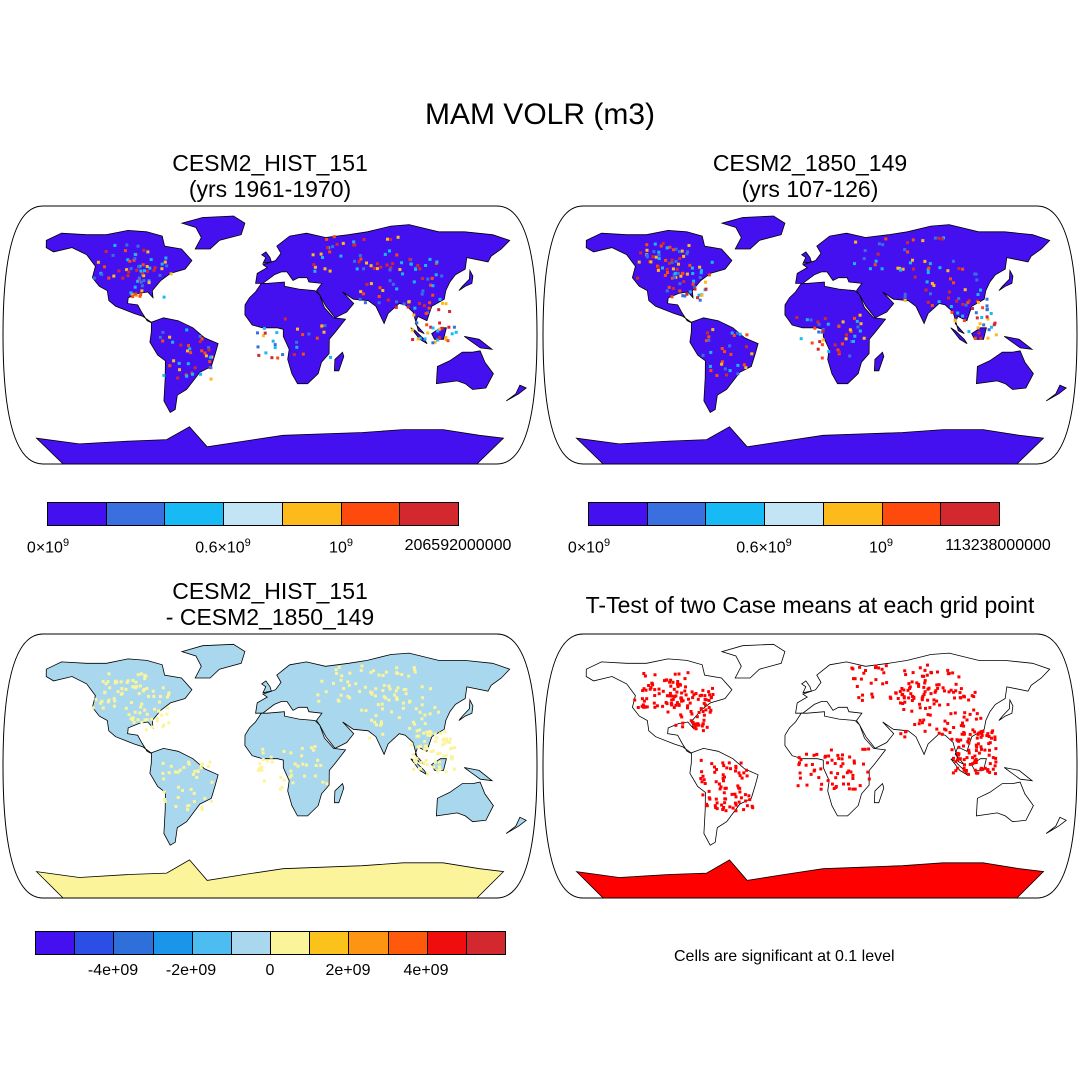 This screenshot has width=1080, height=1080. I want to click on colorbar-swatch, so click(447, 943).